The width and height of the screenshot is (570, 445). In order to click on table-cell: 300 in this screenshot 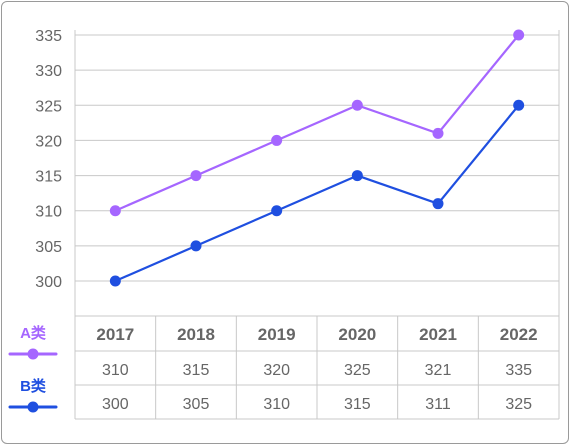, I will do `click(115, 404)`.